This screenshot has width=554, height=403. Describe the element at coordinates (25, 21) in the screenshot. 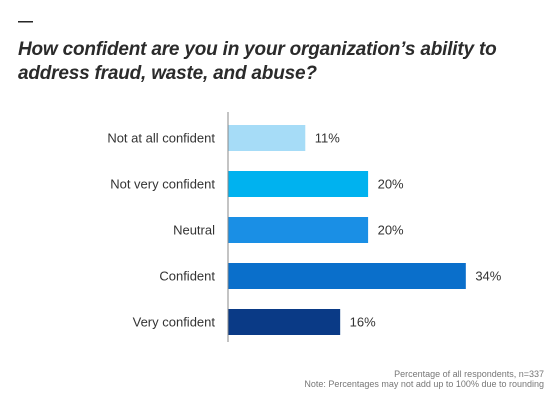

I see `title-accent-dash: —` at that location.